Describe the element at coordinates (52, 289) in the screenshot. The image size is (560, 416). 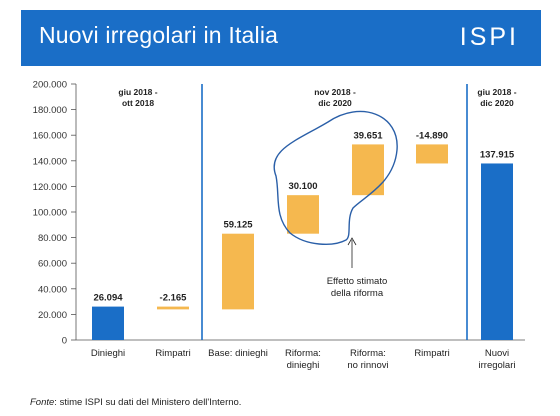
I see `y-tick-label: 40.000` at that location.